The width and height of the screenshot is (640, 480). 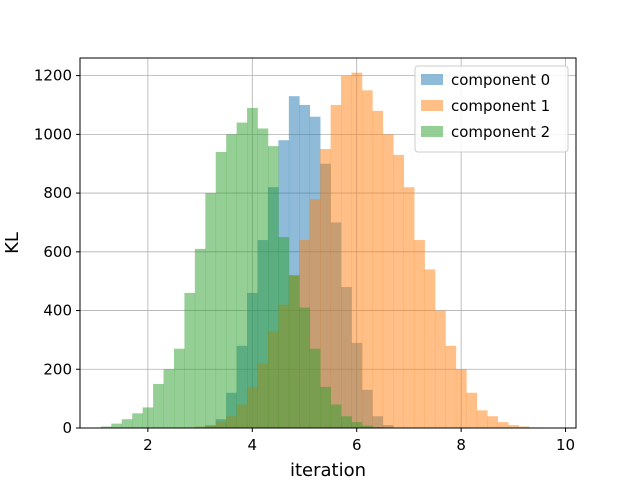 I want to click on legend-frame, so click(x=491, y=109).